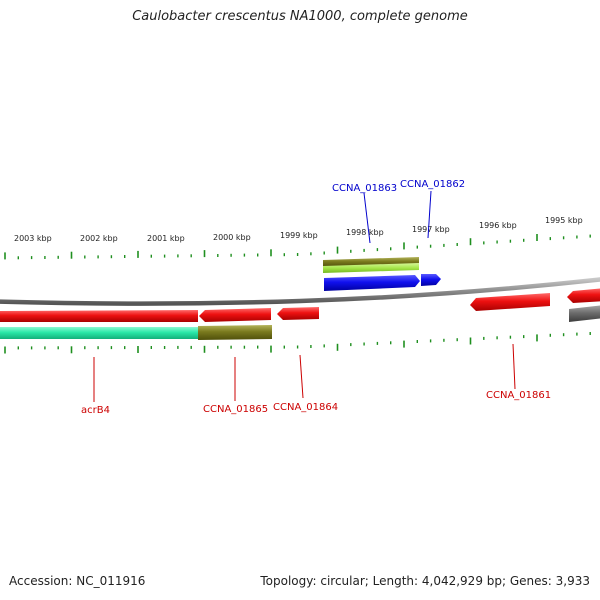  Describe the element at coordinates (297, 343) in the screenshot. I see `inner-tick-row` at that location.